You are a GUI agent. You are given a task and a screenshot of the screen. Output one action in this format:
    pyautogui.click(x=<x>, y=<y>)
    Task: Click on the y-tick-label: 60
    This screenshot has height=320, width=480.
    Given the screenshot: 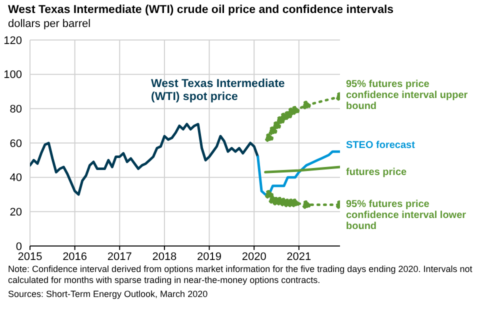 What is the action you would take?
    pyautogui.click(x=16, y=144)
    